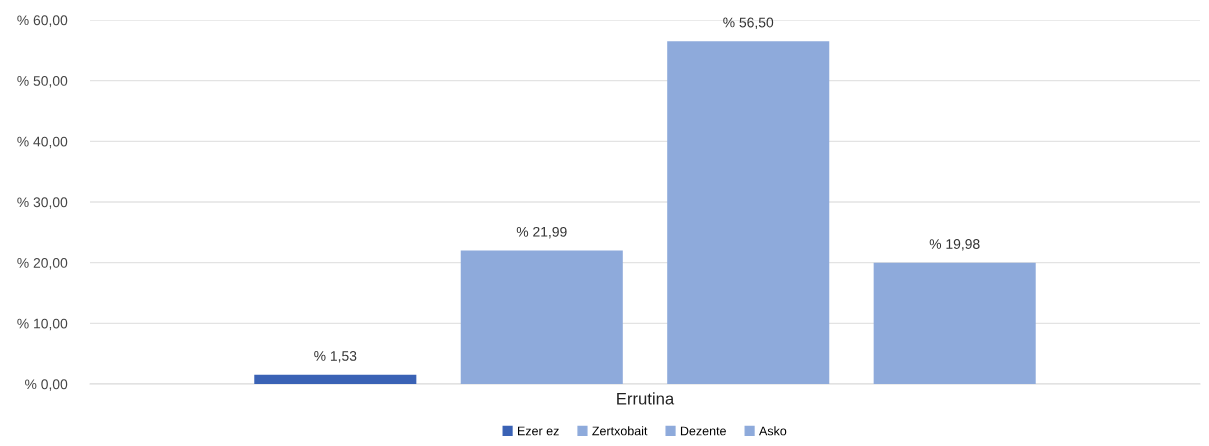 The width and height of the screenshot is (1209, 446). Describe the element at coordinates (538, 431) in the screenshot. I see `legend-label: Ezer ez` at that location.